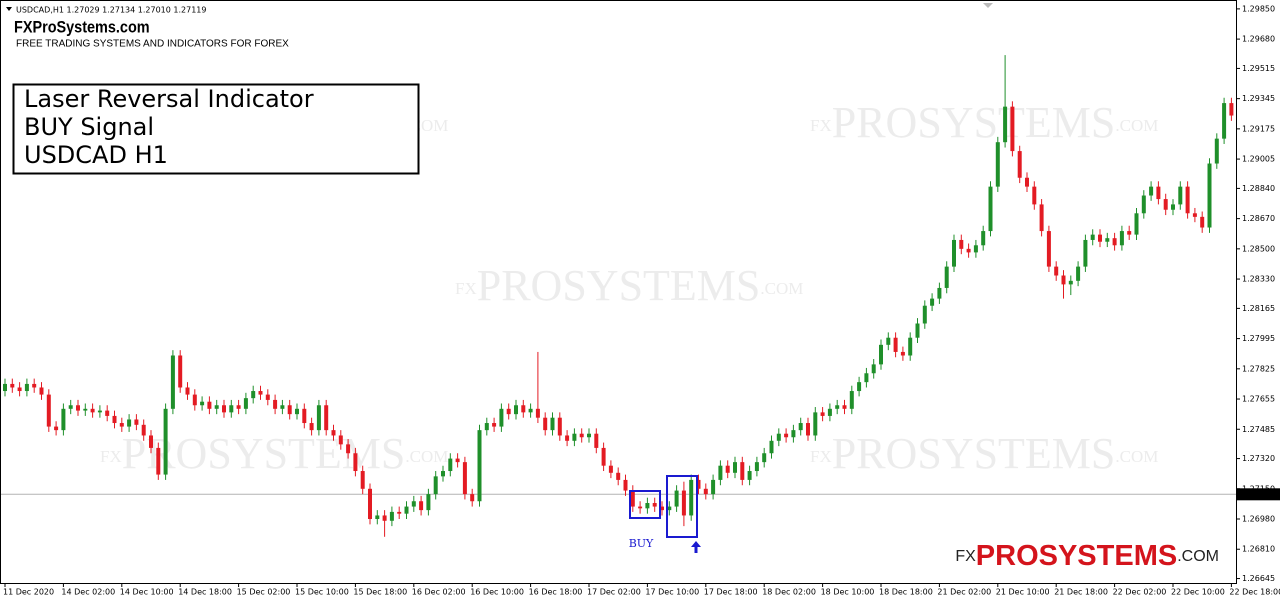 Image resolution: width=1280 pixels, height=600 pixels. Describe the element at coordinates (1258, 519) in the screenshot. I see `y-tick-label: 1.26980` at that location.